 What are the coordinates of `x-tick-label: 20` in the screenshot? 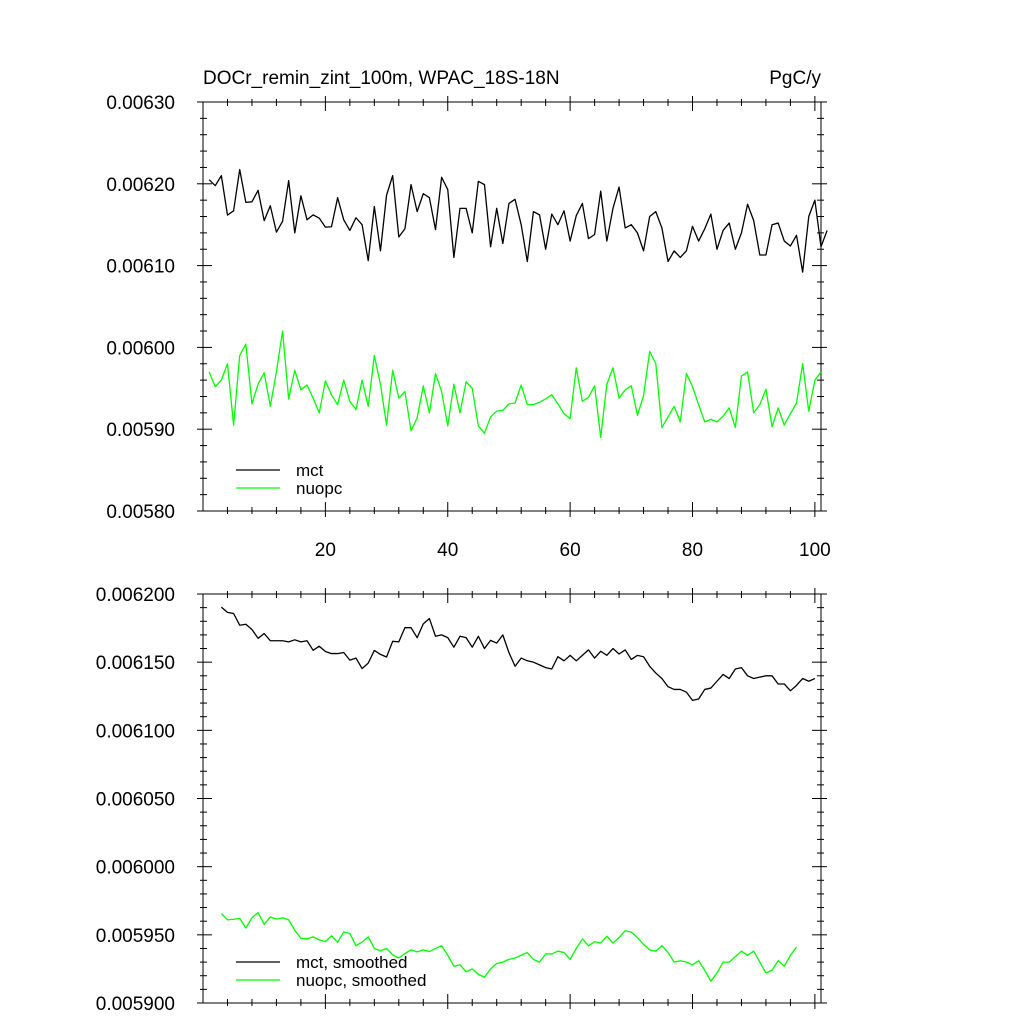 It's located at (325, 550).